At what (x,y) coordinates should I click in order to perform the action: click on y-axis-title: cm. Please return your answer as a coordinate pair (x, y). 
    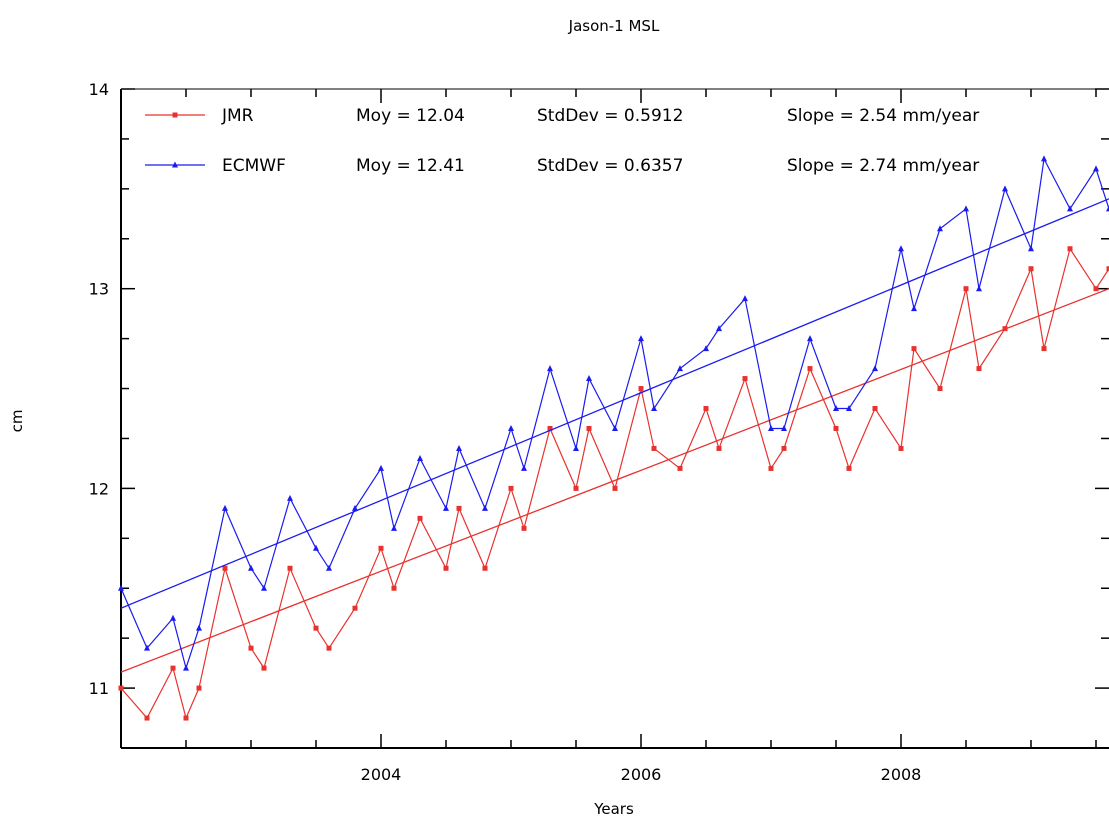
    Looking at the image, I should click on (17, 421).